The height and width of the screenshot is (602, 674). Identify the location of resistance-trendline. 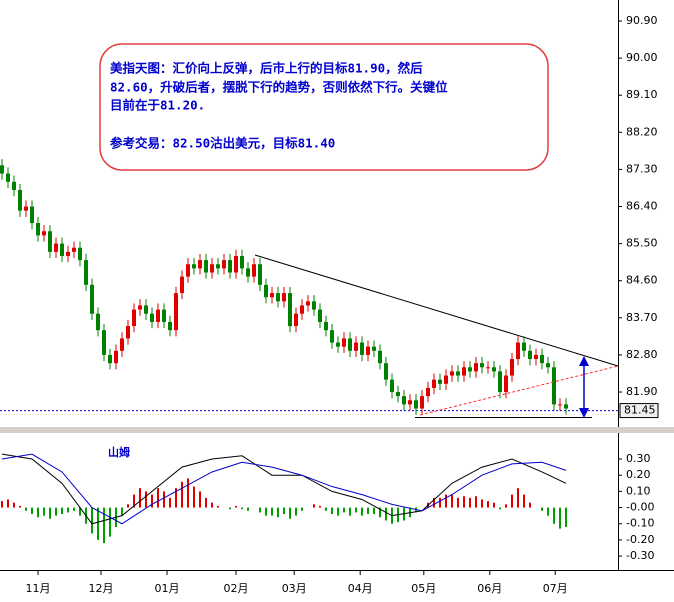
(436, 310).